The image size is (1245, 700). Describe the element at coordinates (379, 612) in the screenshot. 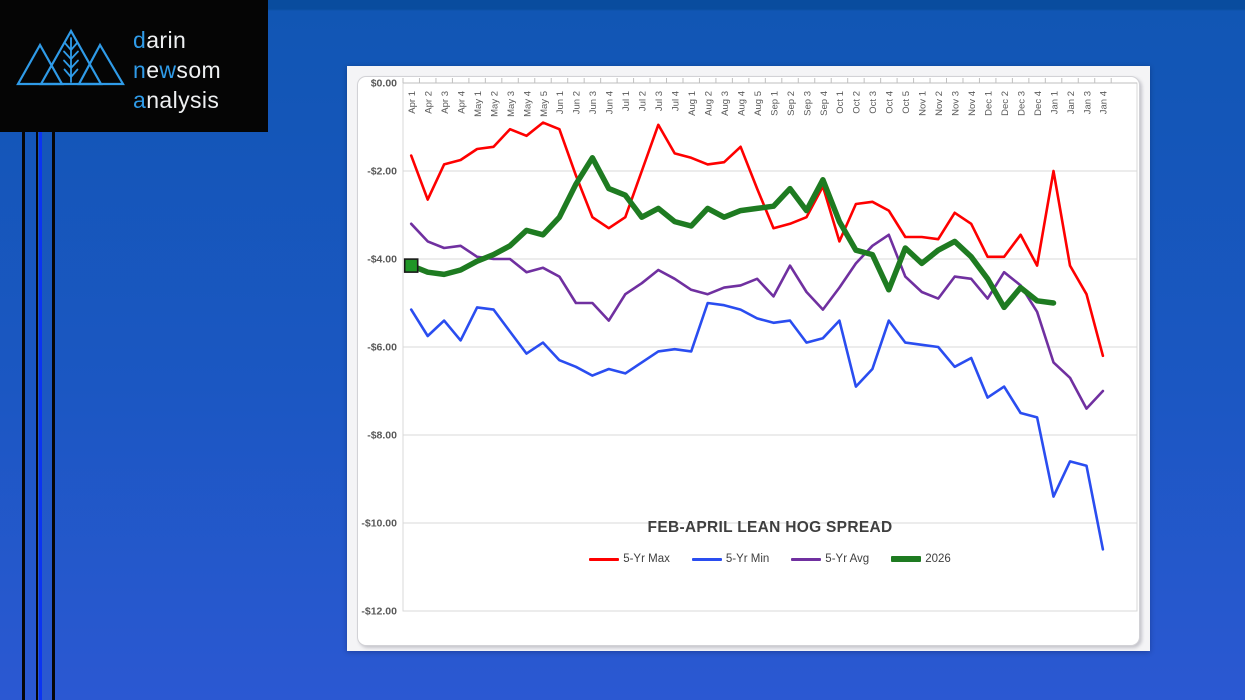

I see `y-tick-label: -$12.00` at that location.